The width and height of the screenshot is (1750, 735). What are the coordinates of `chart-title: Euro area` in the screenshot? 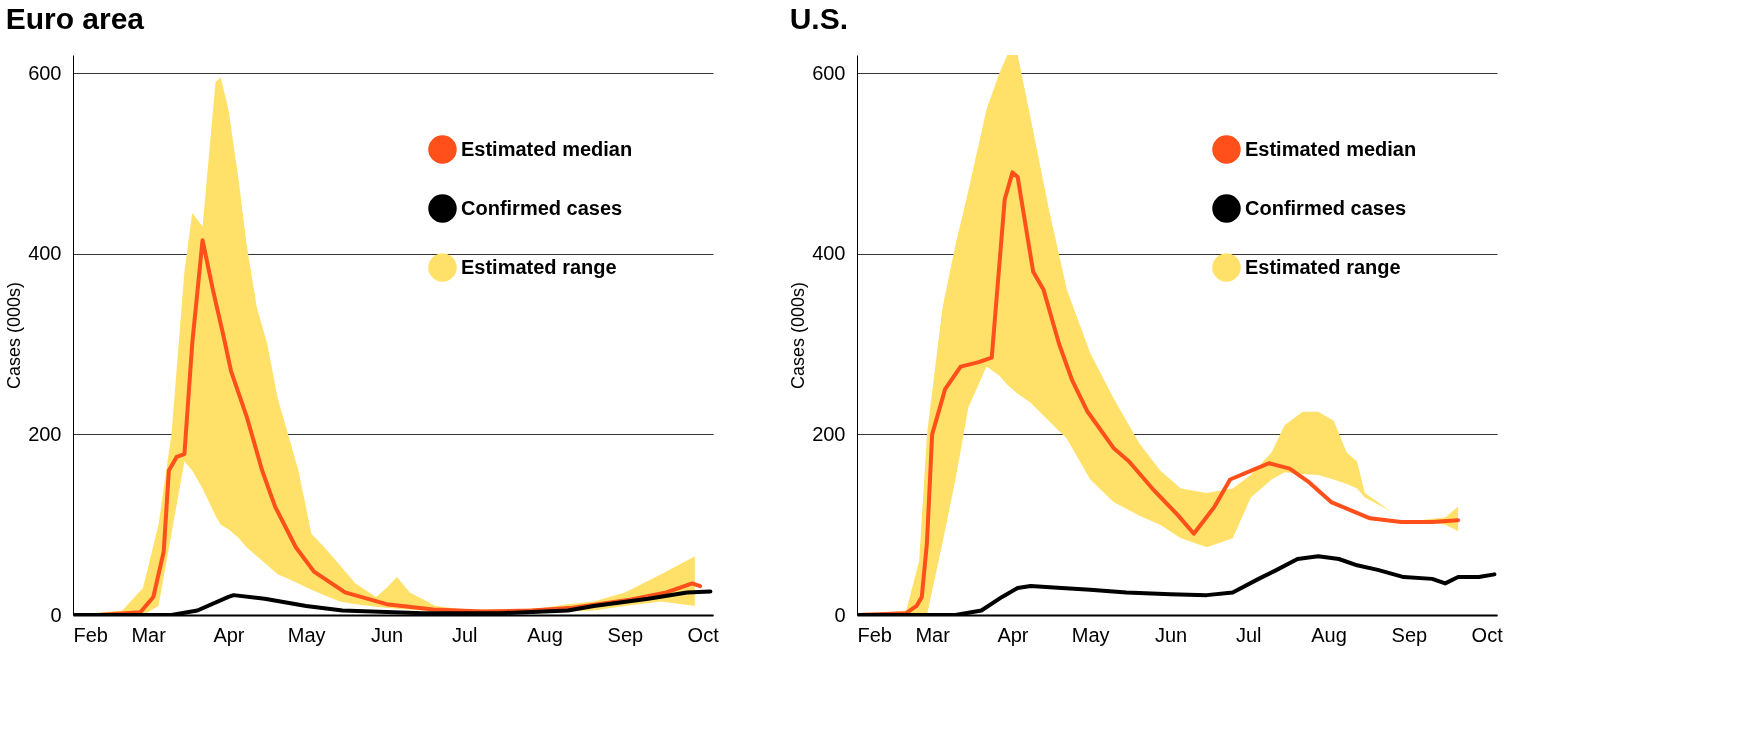 It's located at (75, 18).